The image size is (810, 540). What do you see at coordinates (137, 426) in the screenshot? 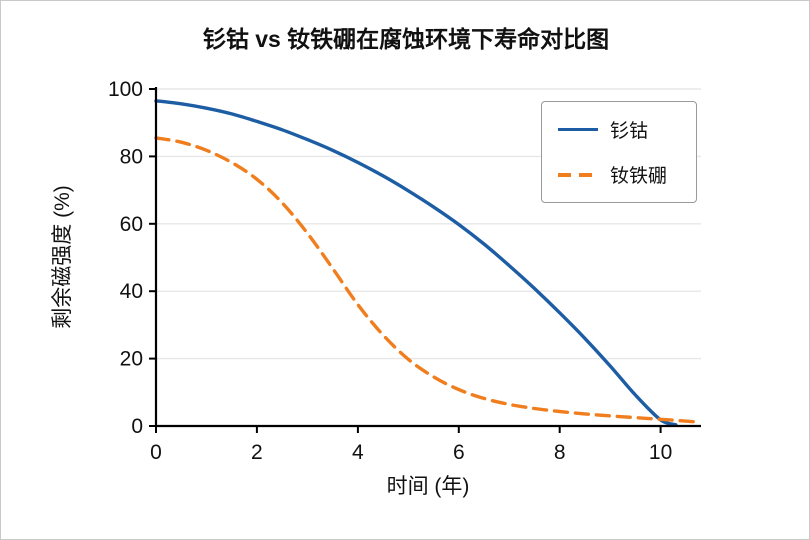
I see `y-tick-label: 0` at bounding box center [137, 426].